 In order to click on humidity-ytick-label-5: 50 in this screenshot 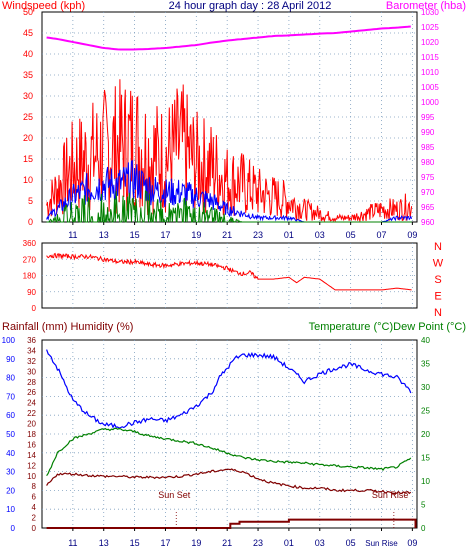, I will do `click(10, 434)`.